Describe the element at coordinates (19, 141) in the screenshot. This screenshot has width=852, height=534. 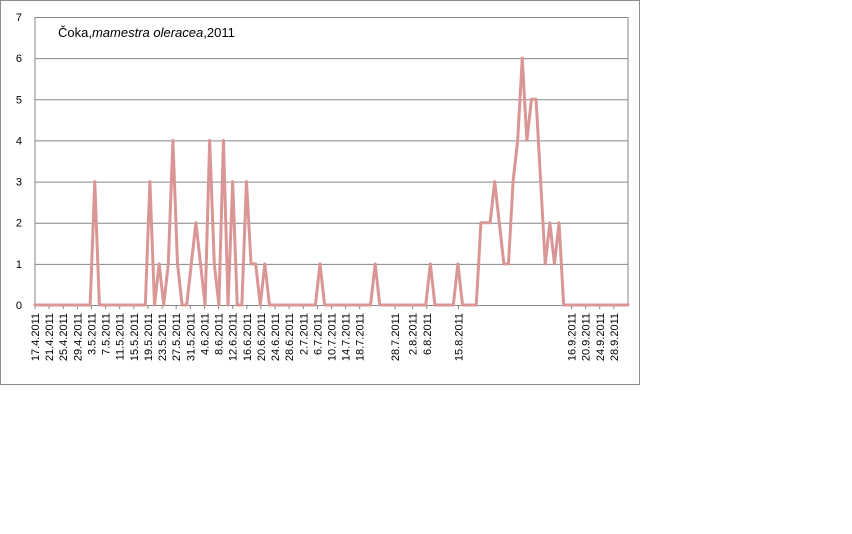
I see `y-tick-label: 4` at that location.